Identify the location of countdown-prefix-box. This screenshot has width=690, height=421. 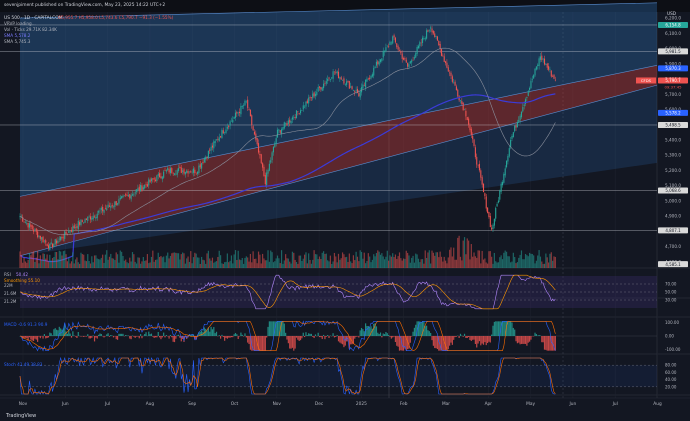
(646, 80).